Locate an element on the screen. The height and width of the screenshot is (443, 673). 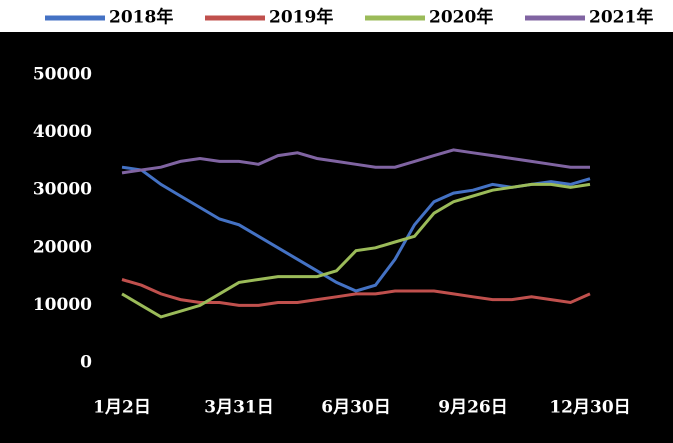
legend-label: 2018年 is located at coordinates (141, 17).